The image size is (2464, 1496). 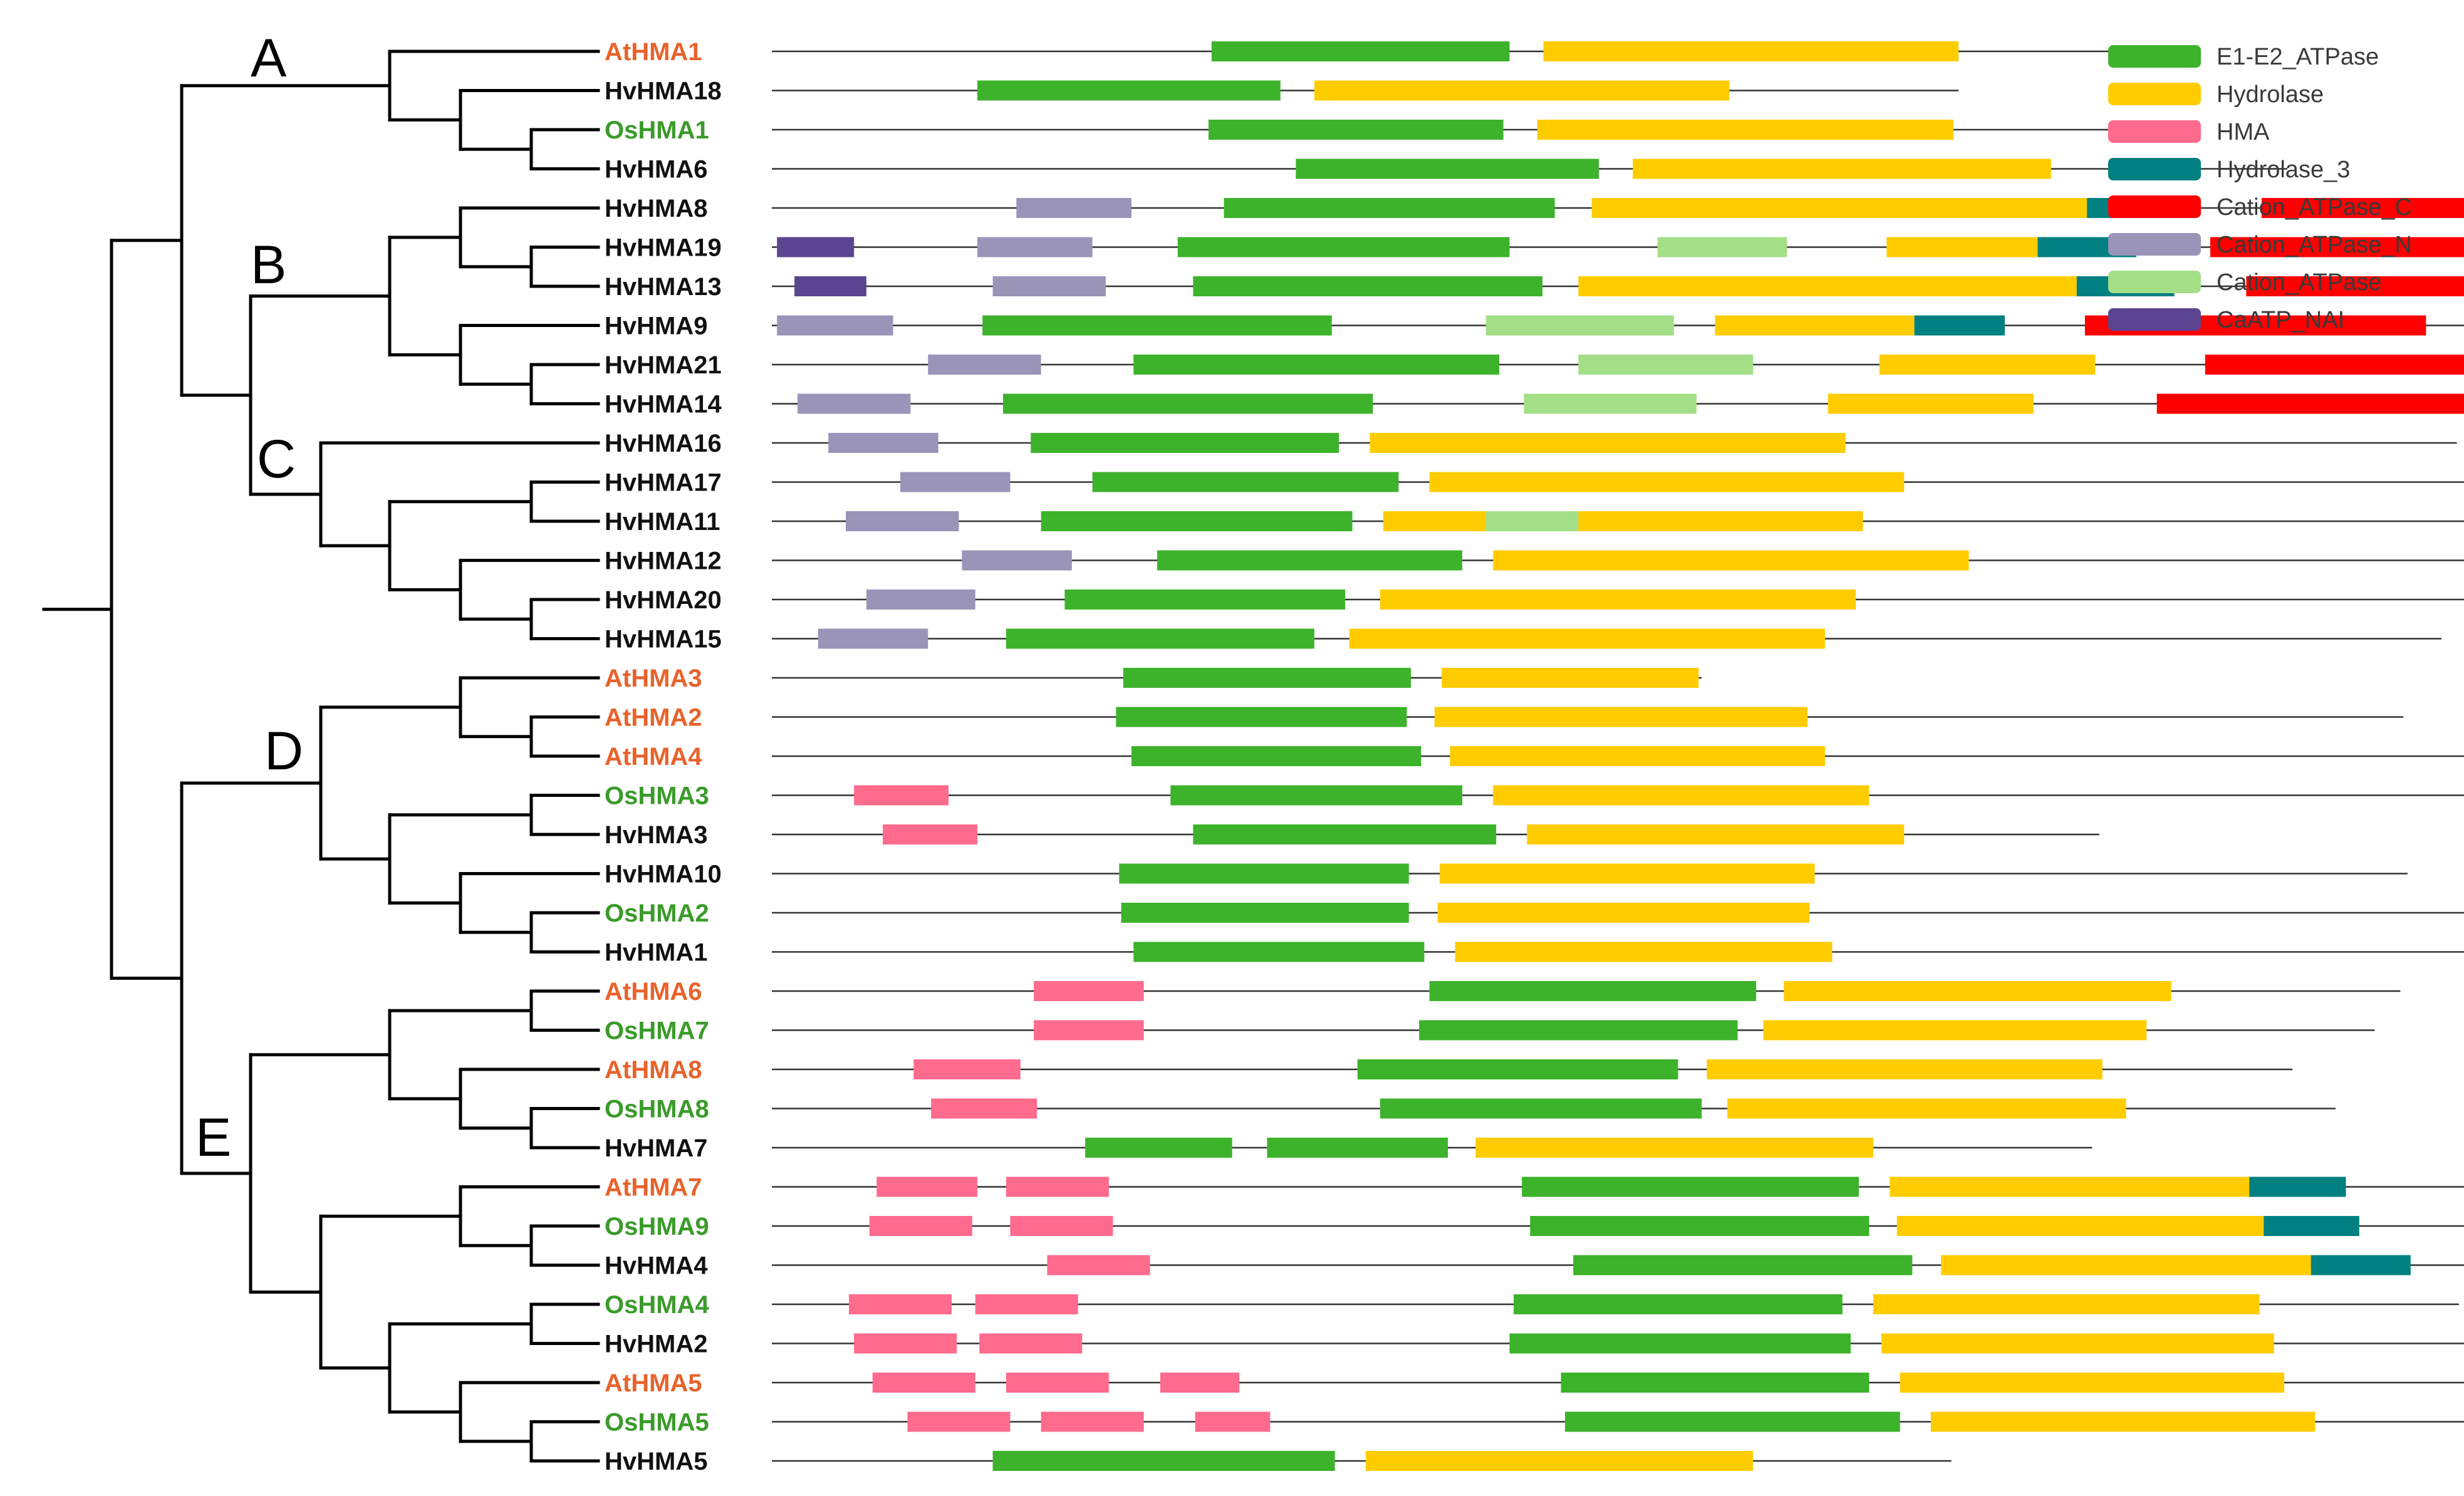 I want to click on legend-label: E1-E2_ATPase, so click(x=2298, y=57).